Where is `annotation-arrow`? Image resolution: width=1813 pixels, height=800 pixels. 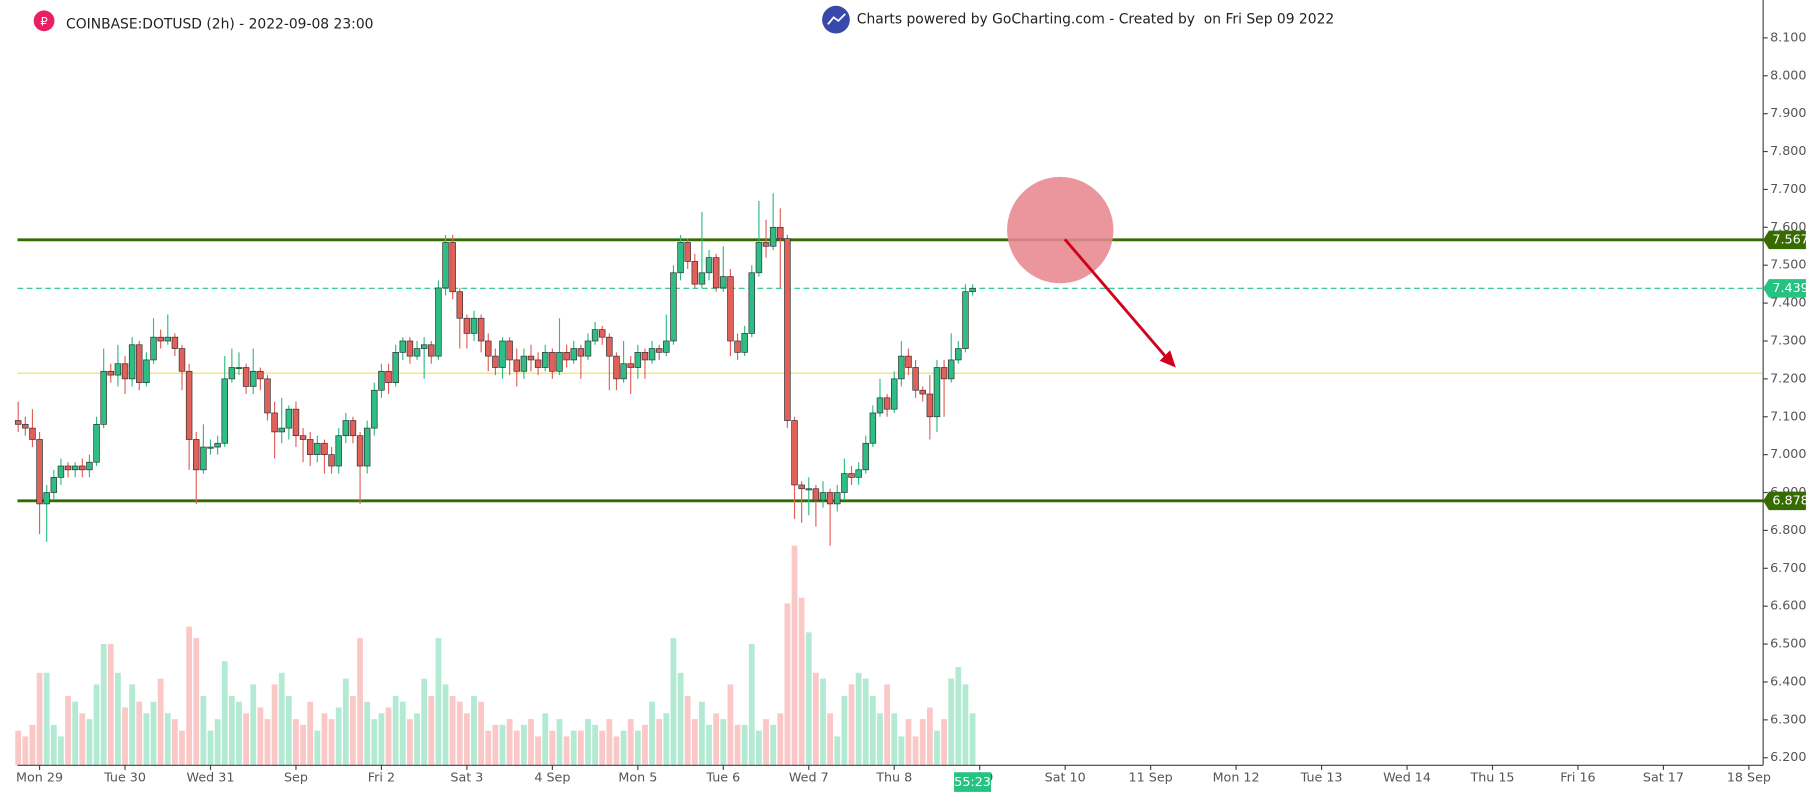
annotation-arrow is located at coordinates (1117, 300).